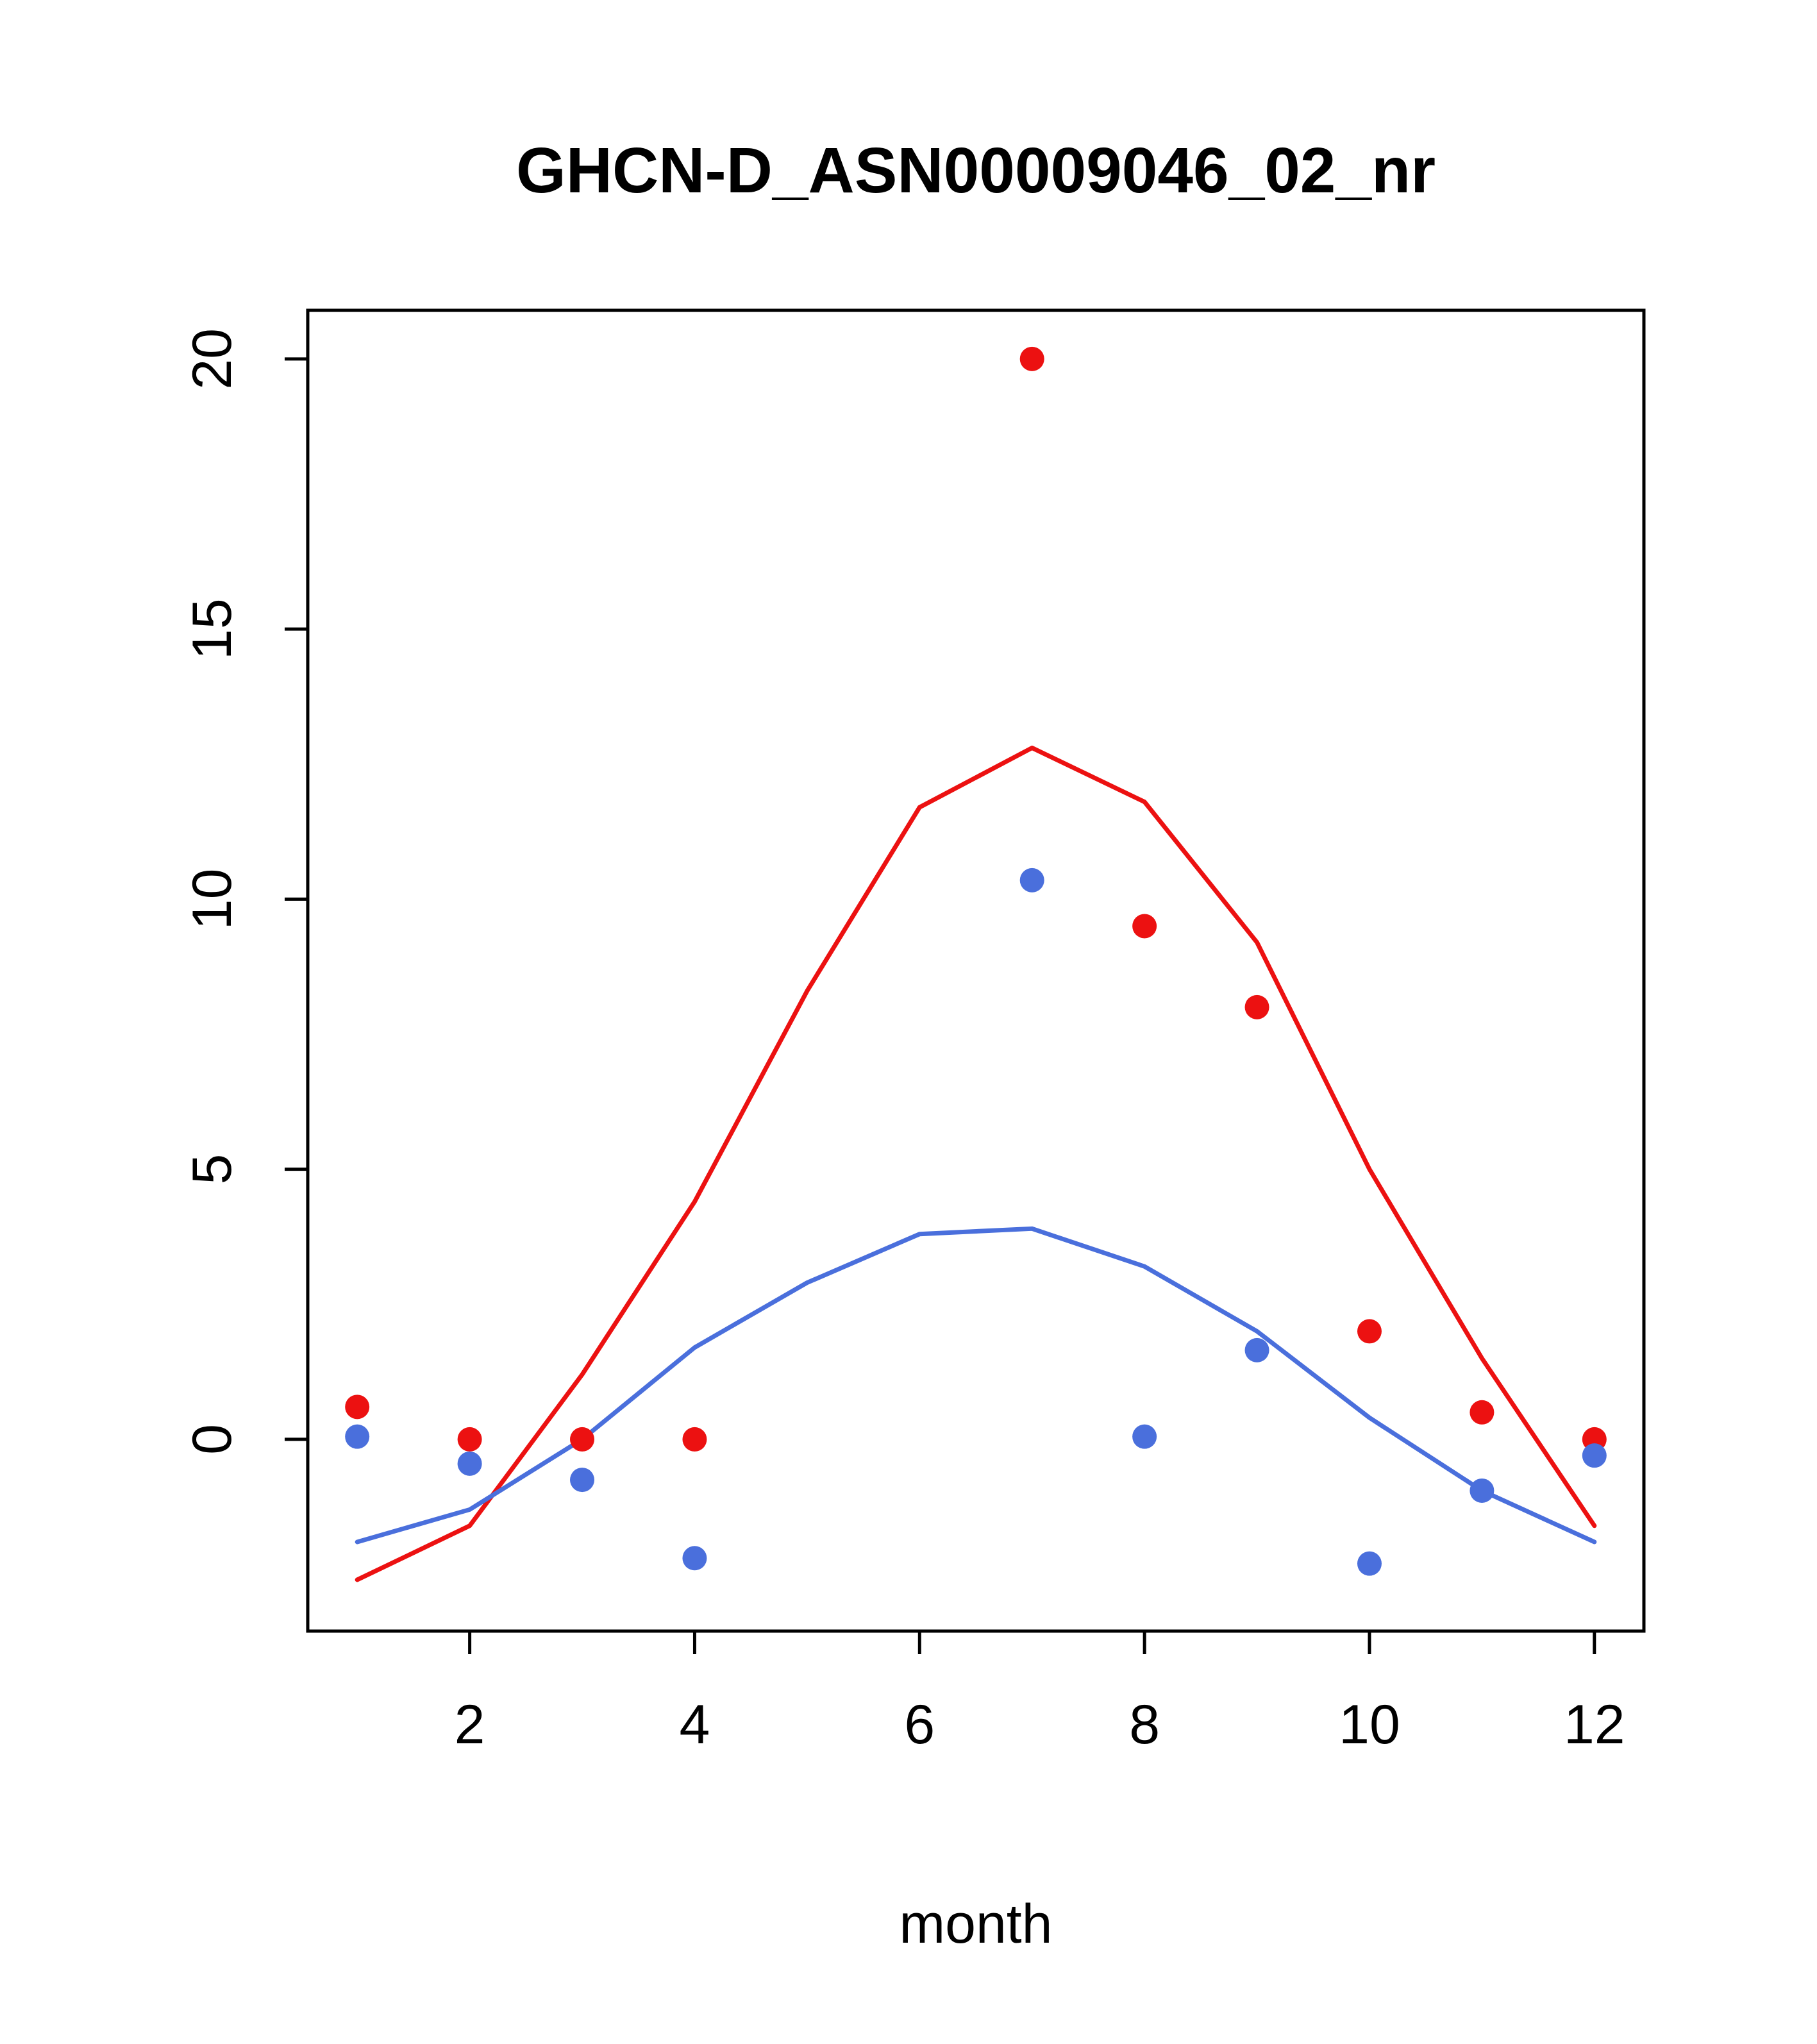 The width and height of the screenshot is (1817, 2044). Describe the element at coordinates (212, 1440) in the screenshot. I see `y-tick-label: 0` at that location.